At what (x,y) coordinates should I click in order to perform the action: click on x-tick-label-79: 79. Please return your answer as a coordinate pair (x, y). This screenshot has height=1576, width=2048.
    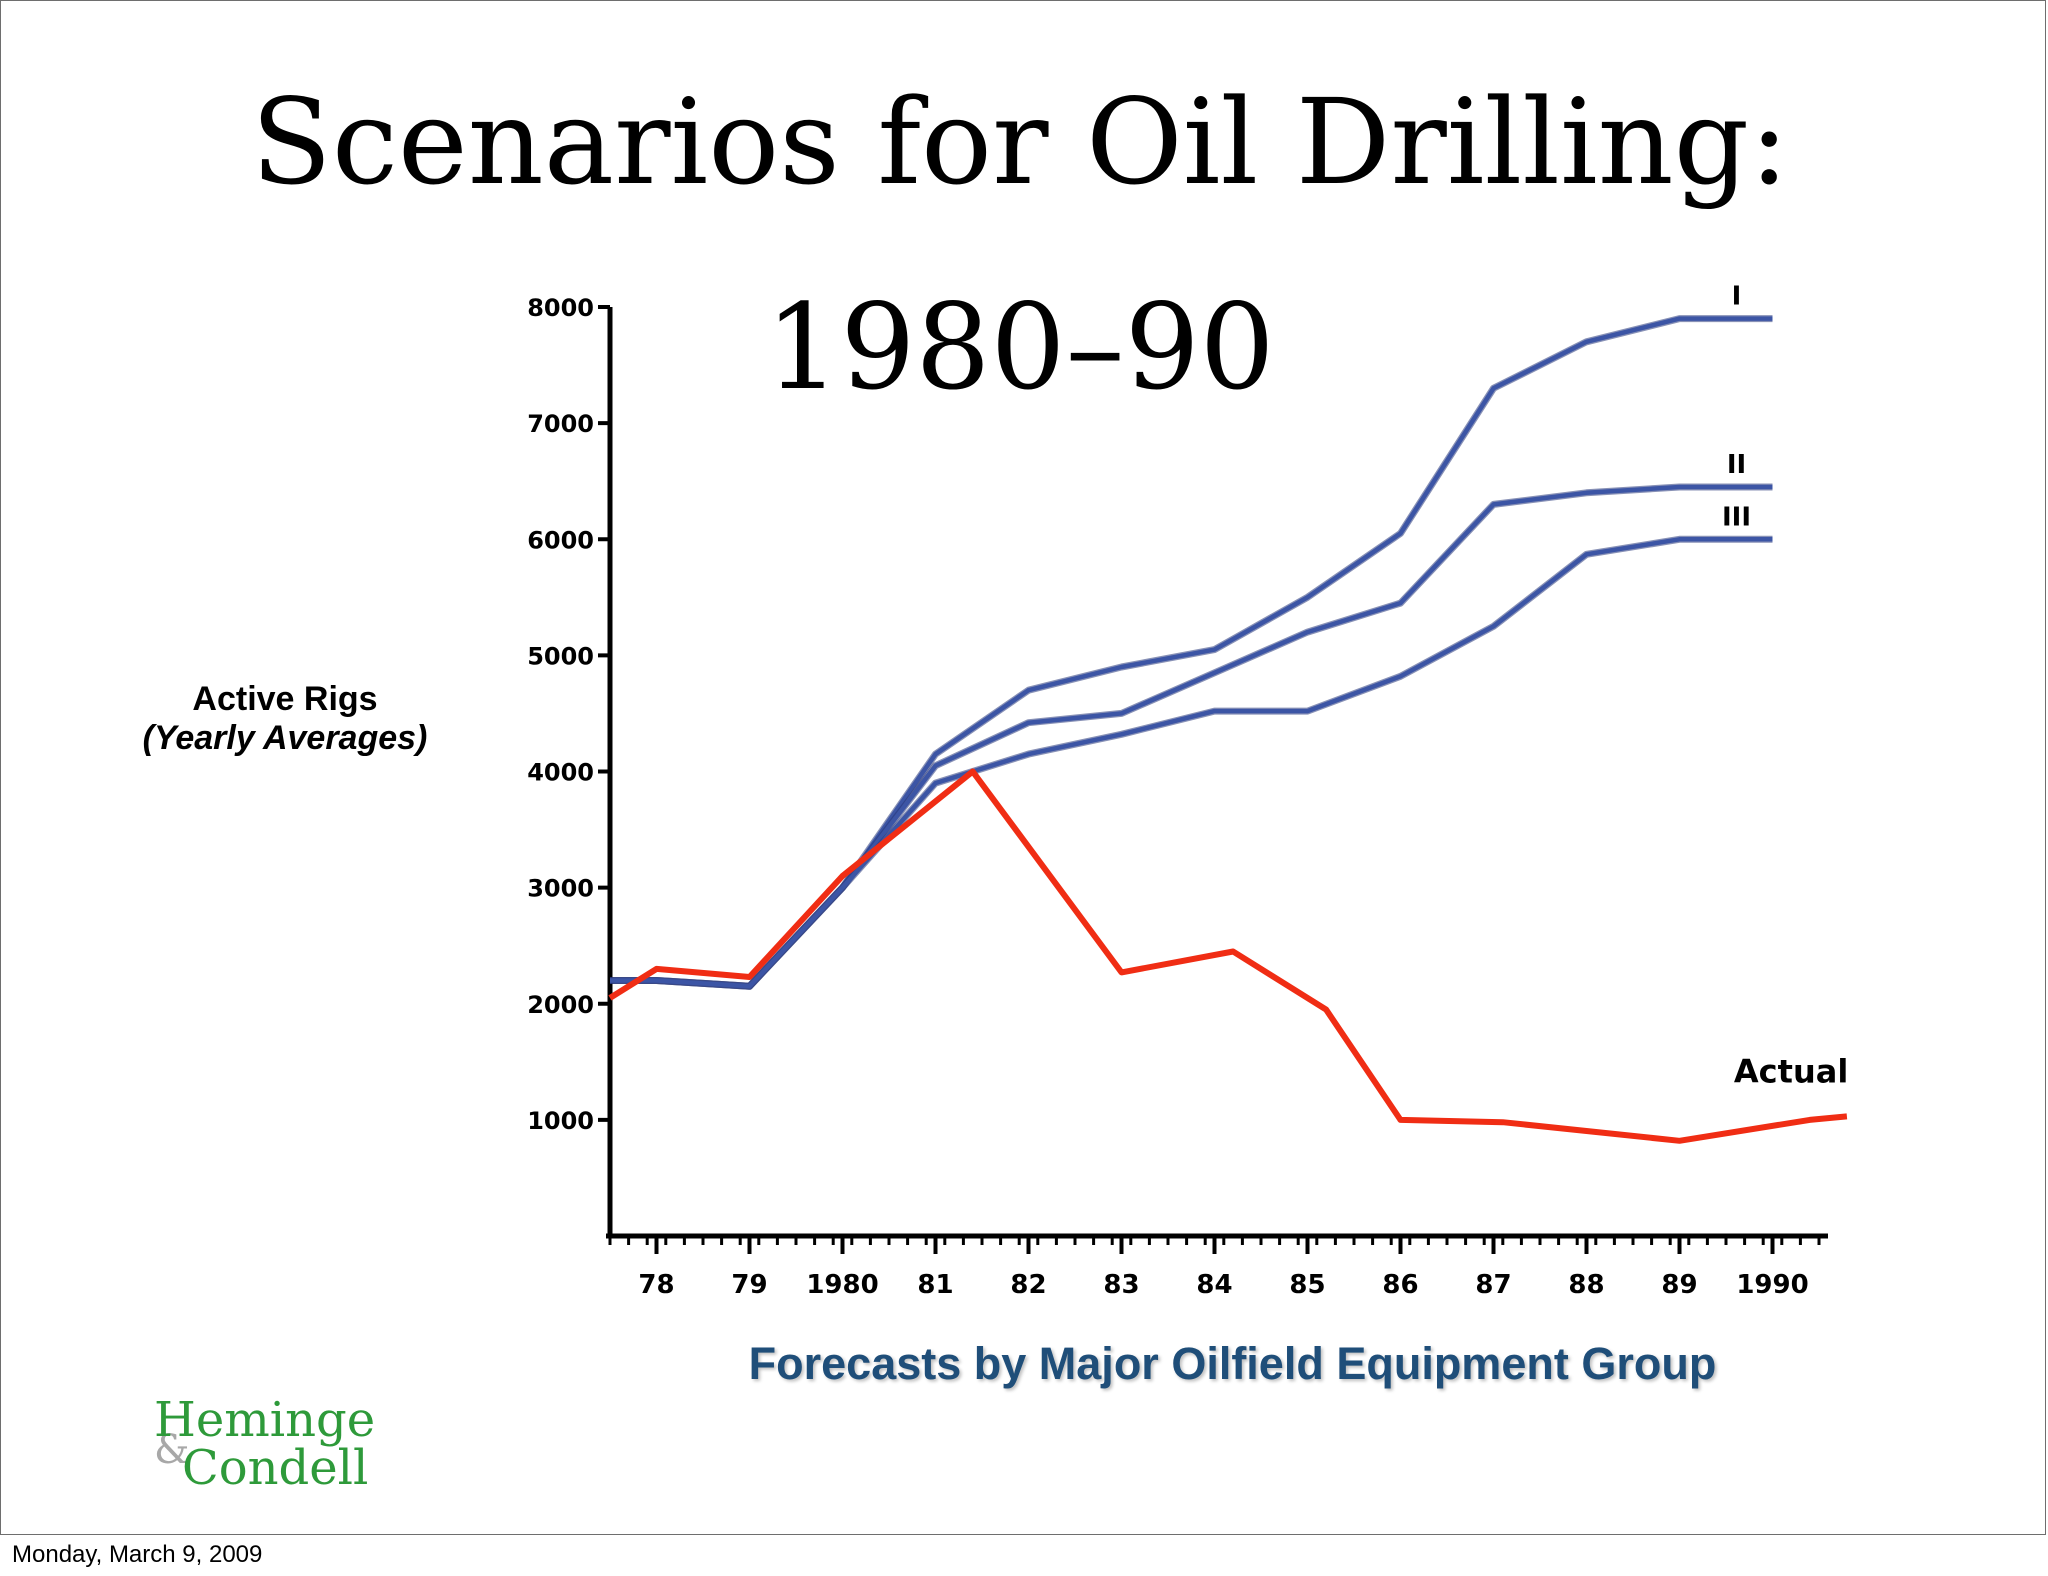
    Looking at the image, I should click on (749, 1285).